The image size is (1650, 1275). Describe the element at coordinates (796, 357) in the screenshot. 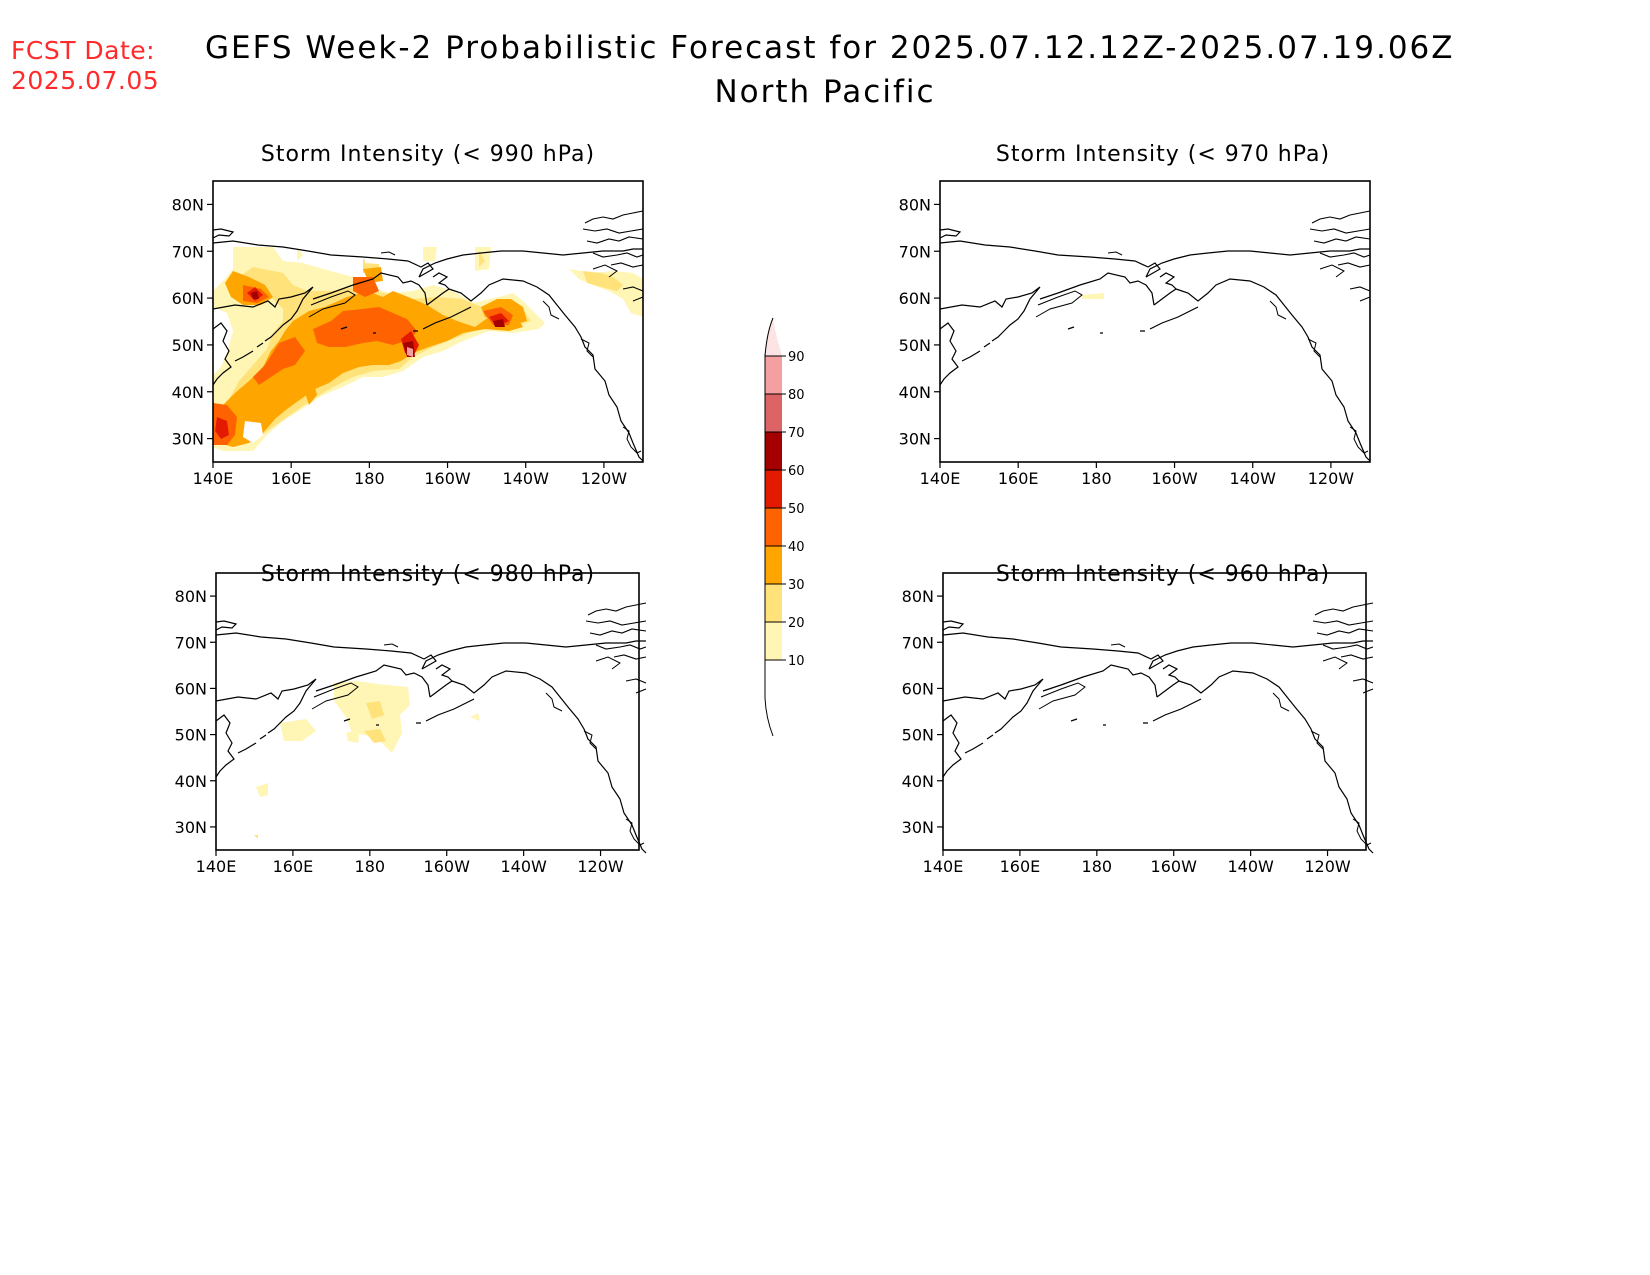

I see `colorbar-label: 90` at that location.